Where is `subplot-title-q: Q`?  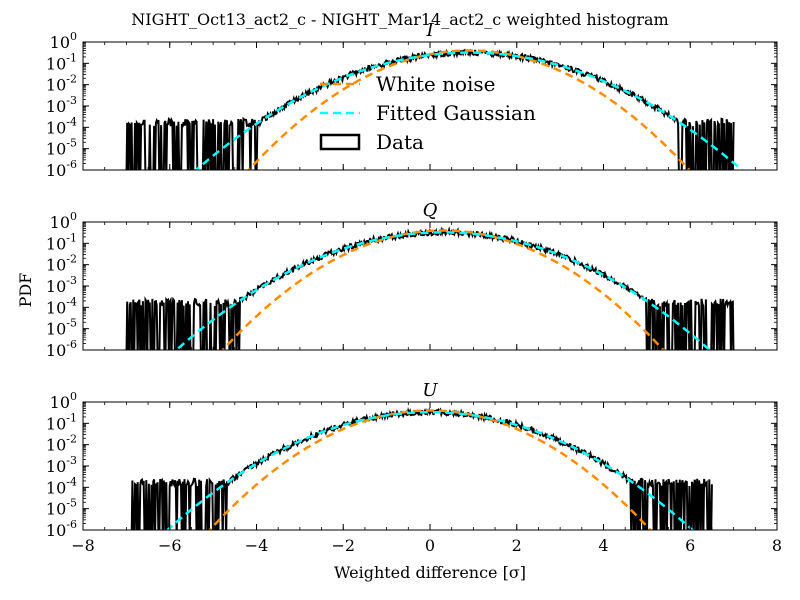
subplot-title-q: Q is located at coordinates (430, 210).